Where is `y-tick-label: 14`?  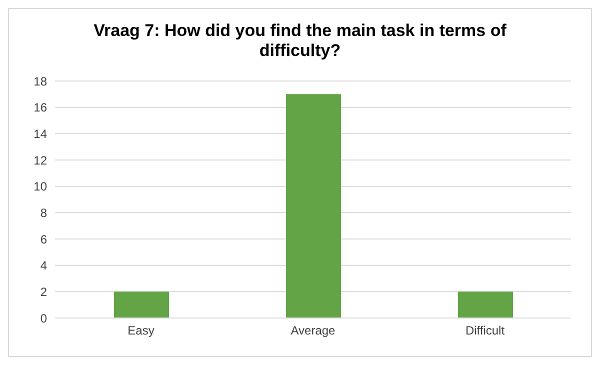
y-tick-label: 14 is located at coordinates (41, 133).